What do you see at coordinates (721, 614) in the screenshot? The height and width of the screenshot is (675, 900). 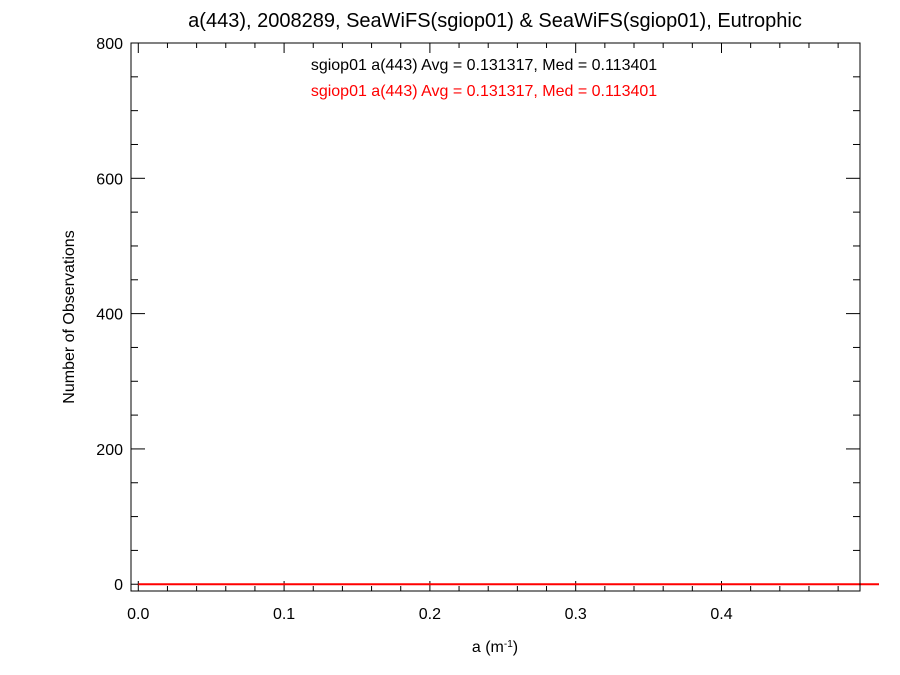 I see `x-tick-label: 0.4` at bounding box center [721, 614].